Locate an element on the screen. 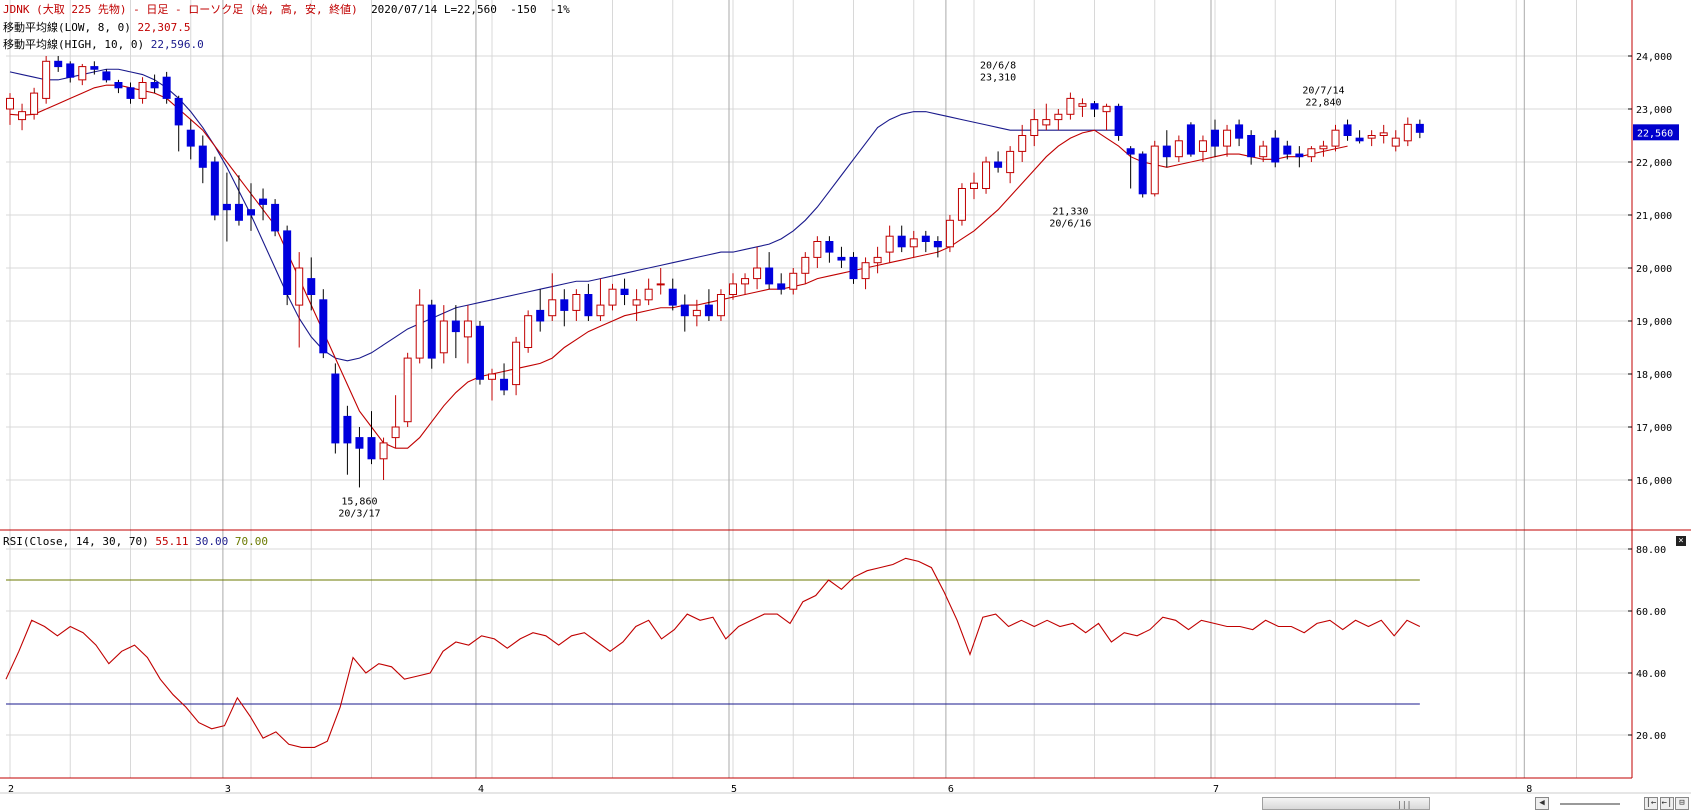 This screenshot has width=1691, height=812. horizontal-scrollbar: ||| is located at coordinates (1346, 803).